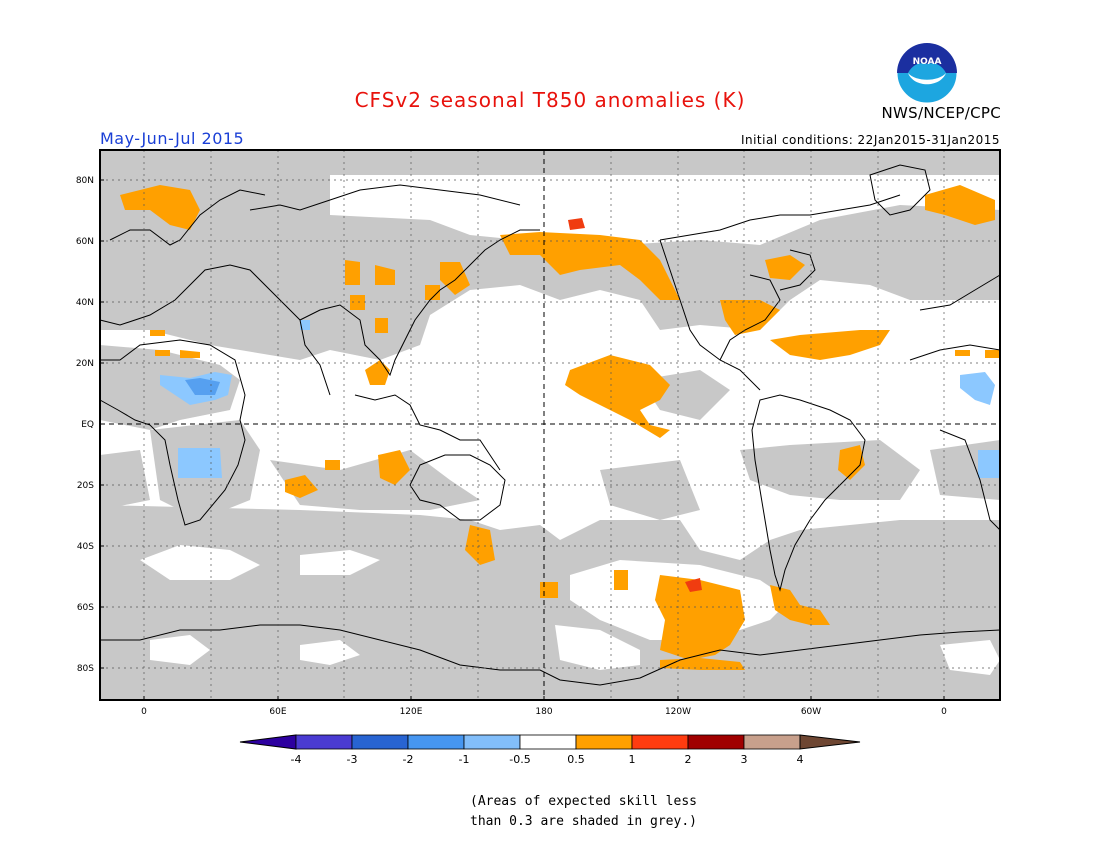  Describe the element at coordinates (583, 821) in the screenshot. I see `footnote-line-2: than 0.3 are shaded in grey.)` at that location.